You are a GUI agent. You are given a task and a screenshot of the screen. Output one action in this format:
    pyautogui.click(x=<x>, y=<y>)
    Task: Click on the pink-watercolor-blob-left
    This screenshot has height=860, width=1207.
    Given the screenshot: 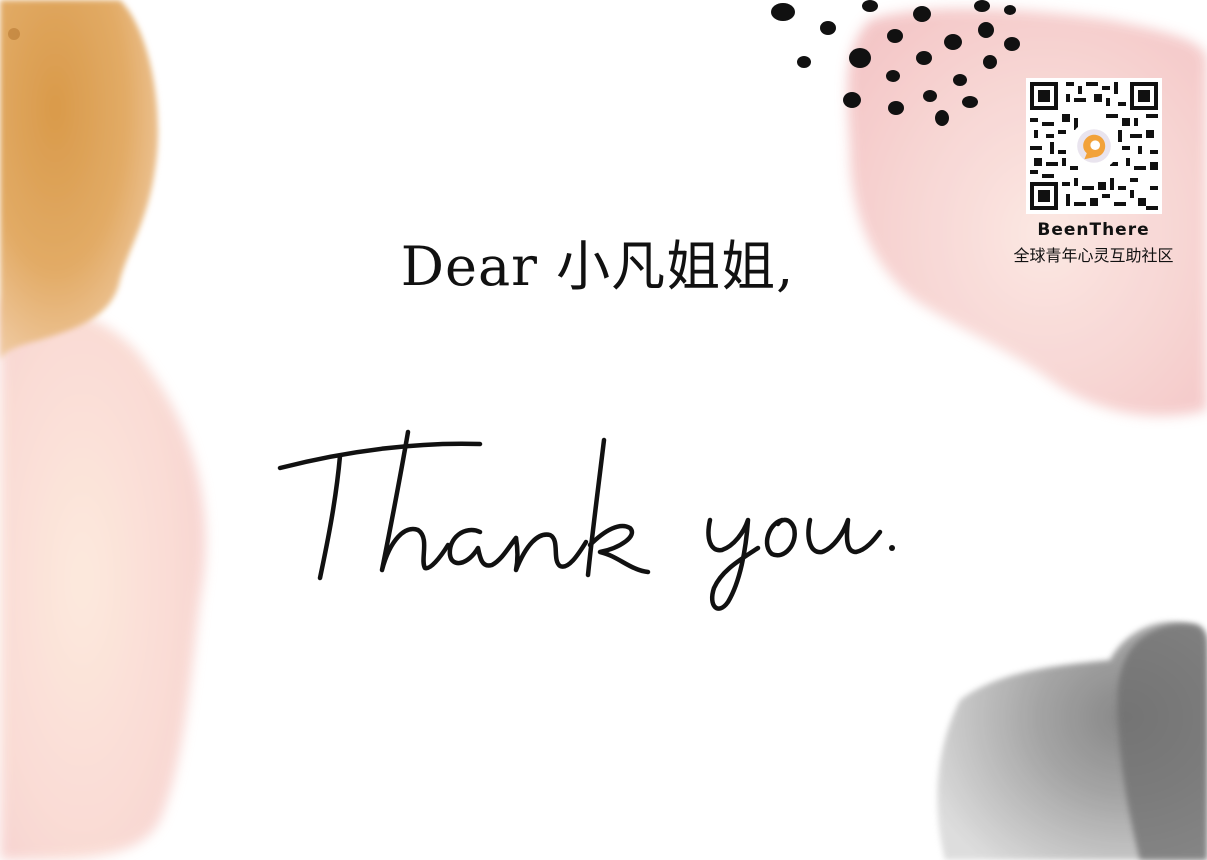 What is the action you would take?
    pyautogui.click(x=103, y=580)
    